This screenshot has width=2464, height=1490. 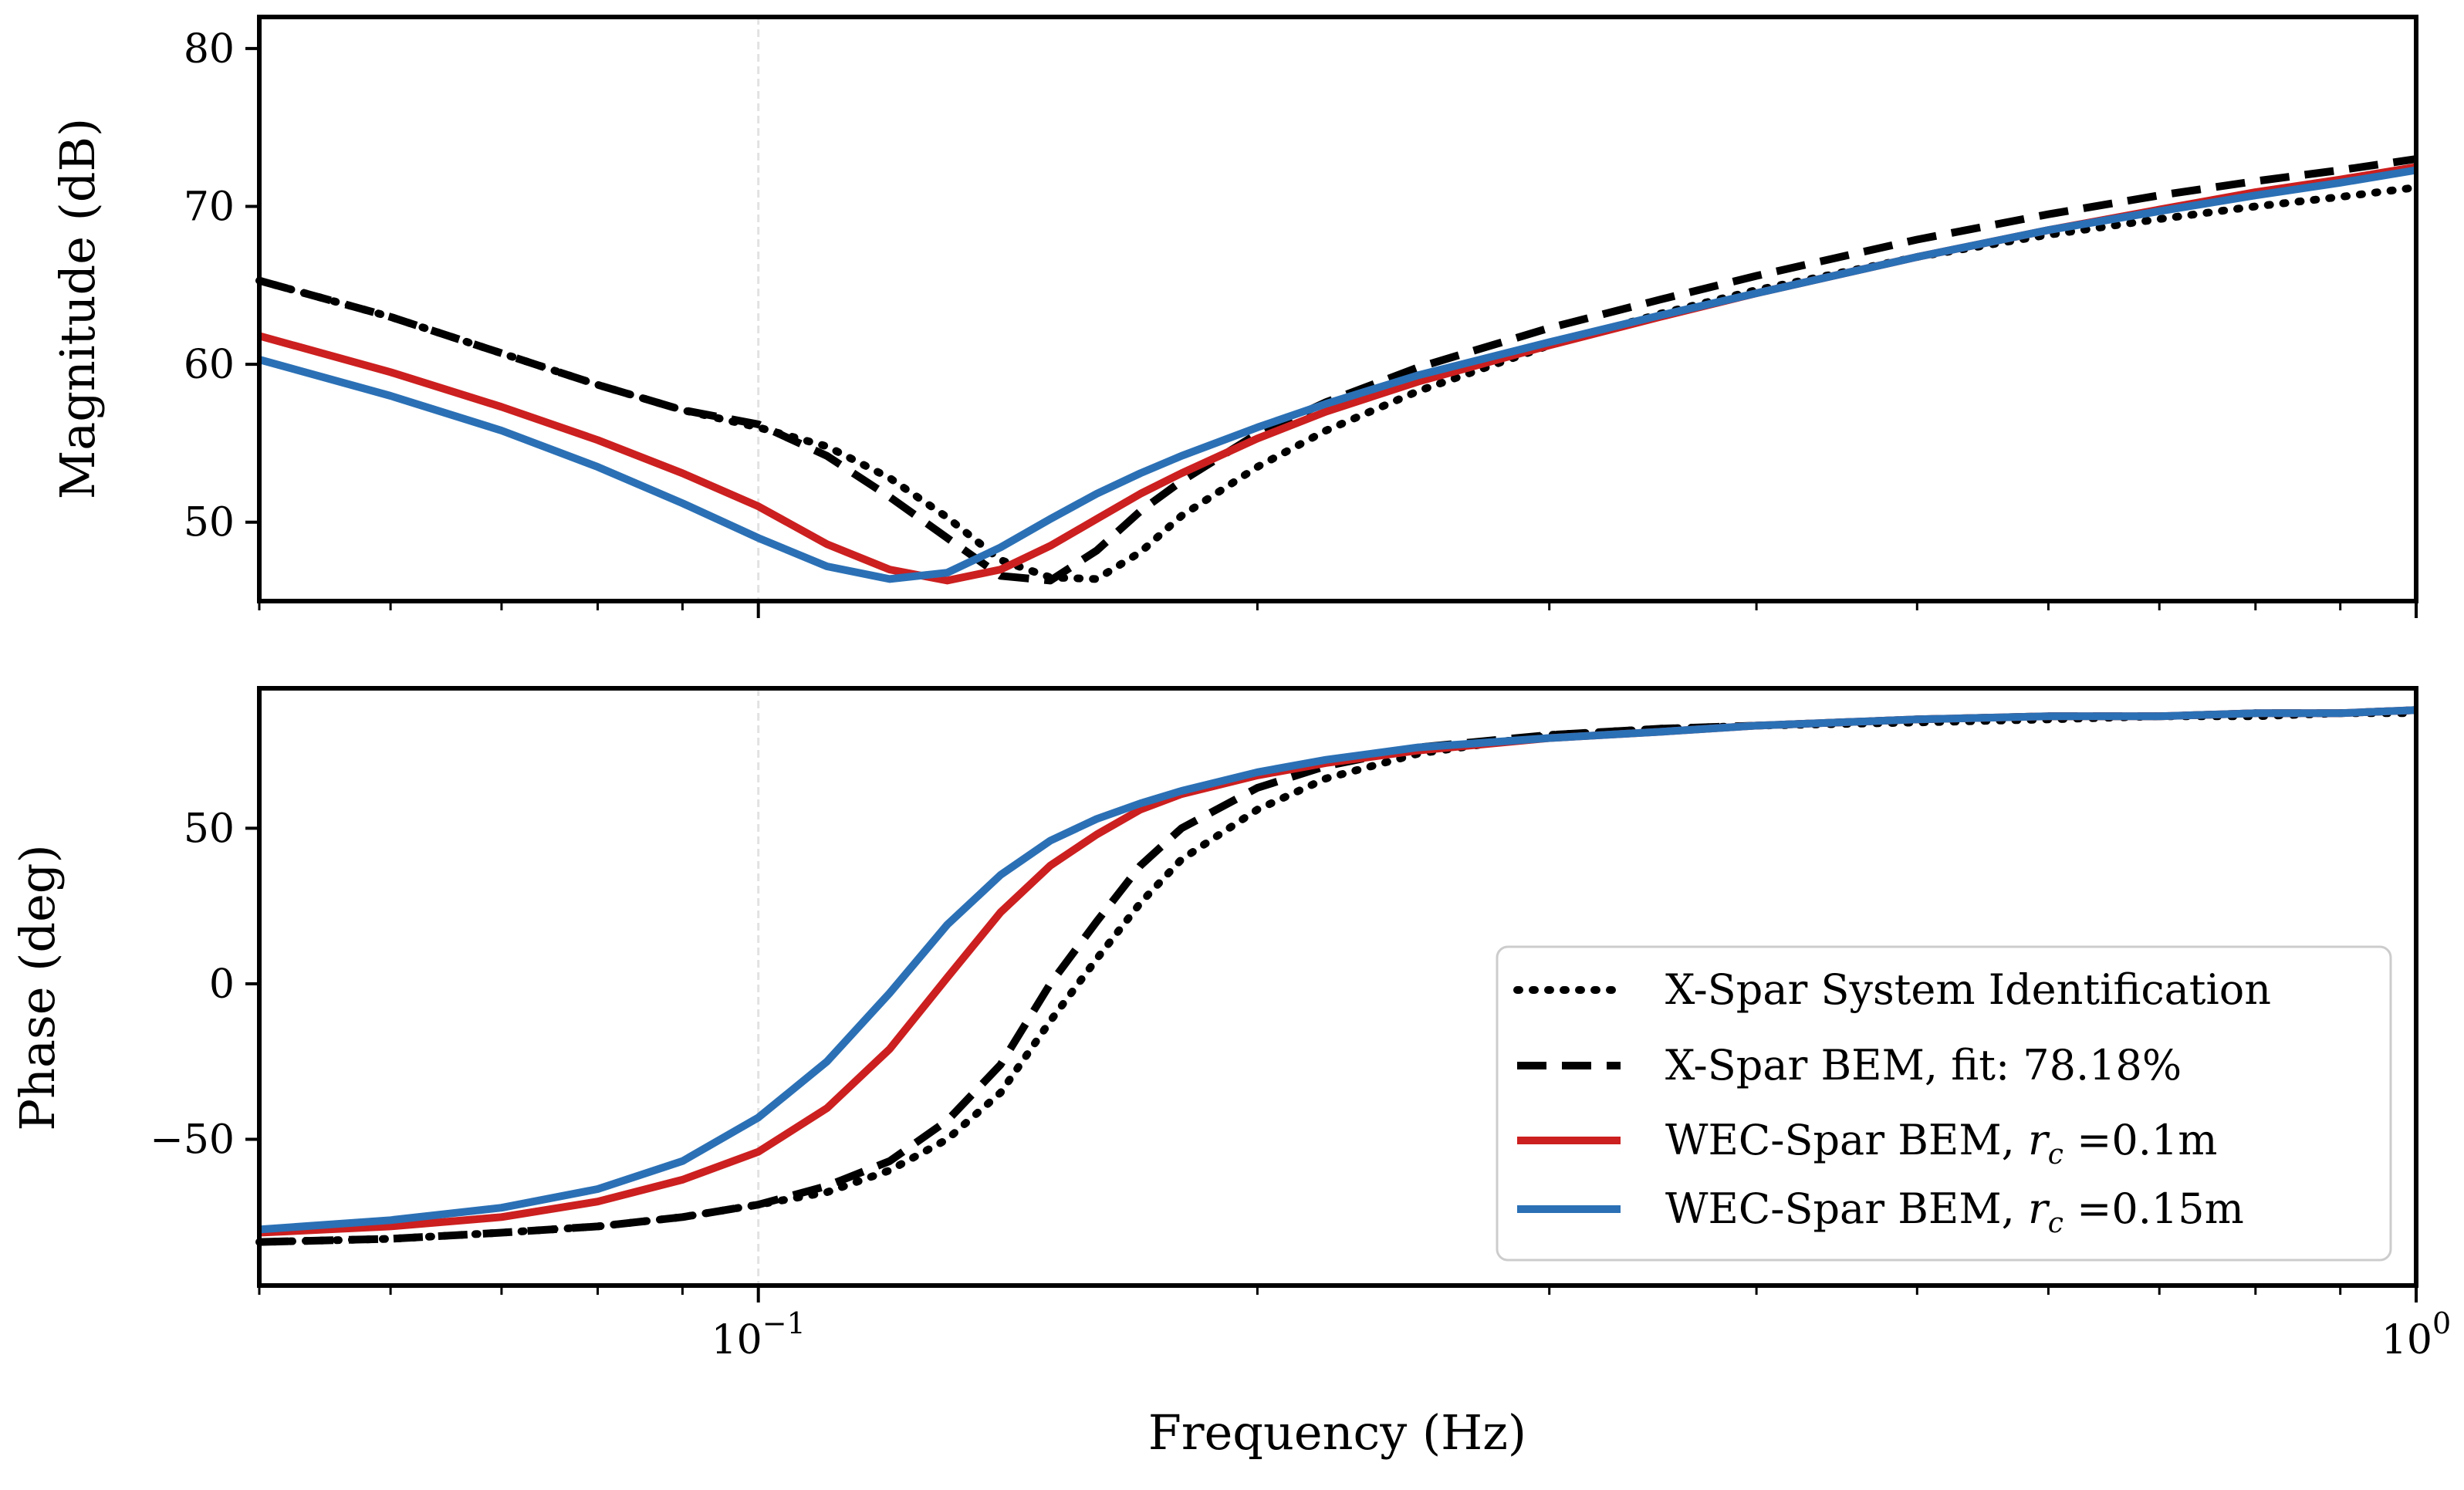 I want to click on phase-xtick-label: 10⁻¹, so click(x=758, y=1334).